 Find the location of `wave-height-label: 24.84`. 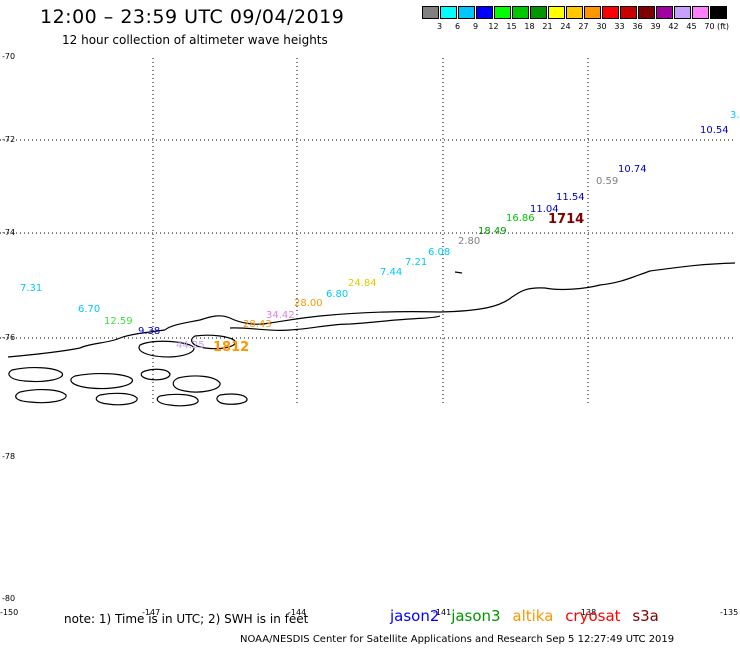

wave-height-label: 24.84 is located at coordinates (362, 283).